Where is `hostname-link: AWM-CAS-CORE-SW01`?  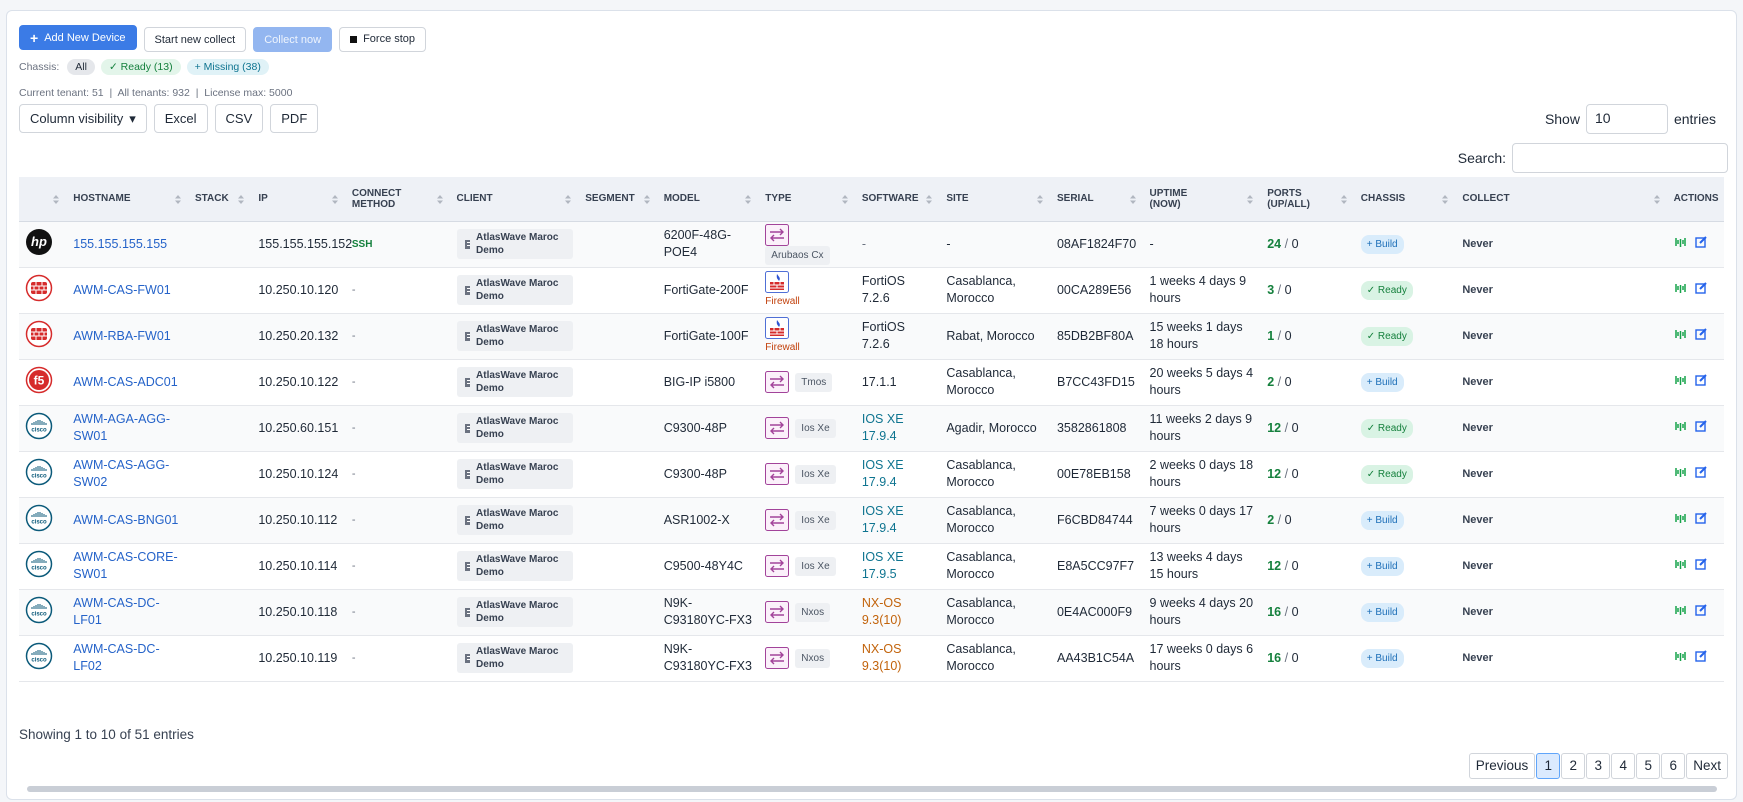 hostname-link: AWM-CAS-CORE-SW01 is located at coordinates (125, 565).